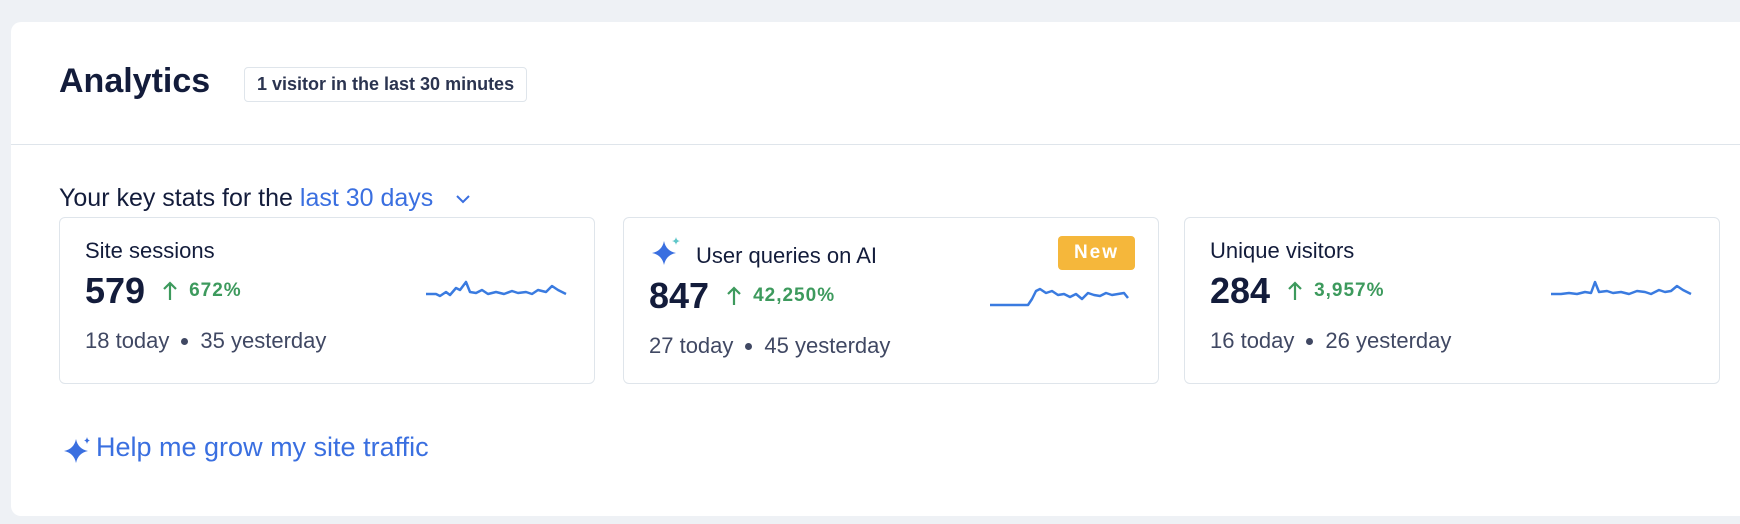 Image resolution: width=1740 pixels, height=524 pixels. I want to click on change: 672%, so click(201, 291).